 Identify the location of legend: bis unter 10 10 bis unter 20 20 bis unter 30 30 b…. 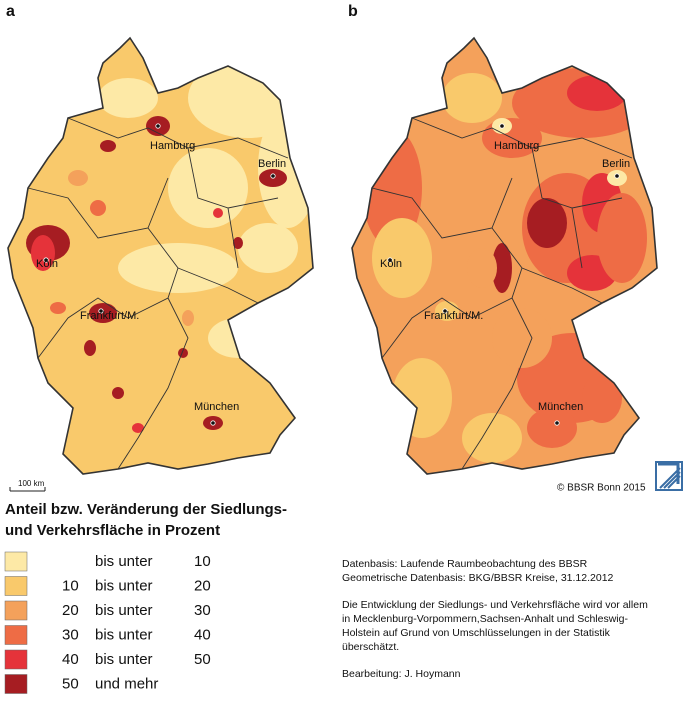
(107, 622).